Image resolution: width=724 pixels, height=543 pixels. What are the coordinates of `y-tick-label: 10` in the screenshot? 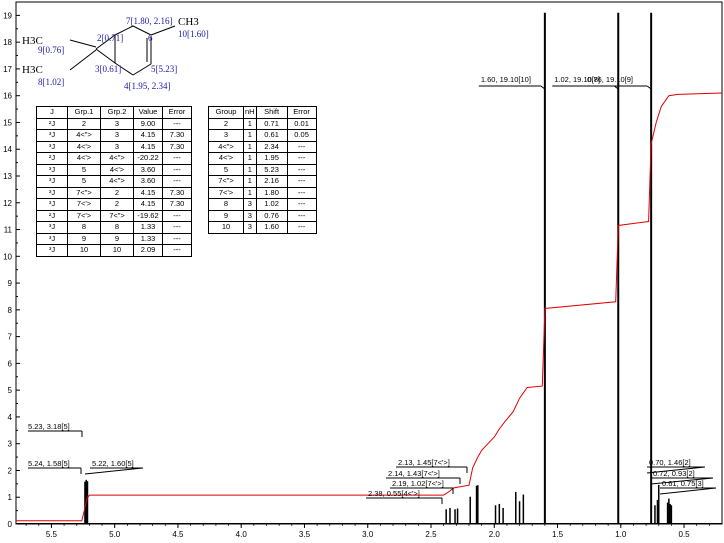 It's located at (7, 256).